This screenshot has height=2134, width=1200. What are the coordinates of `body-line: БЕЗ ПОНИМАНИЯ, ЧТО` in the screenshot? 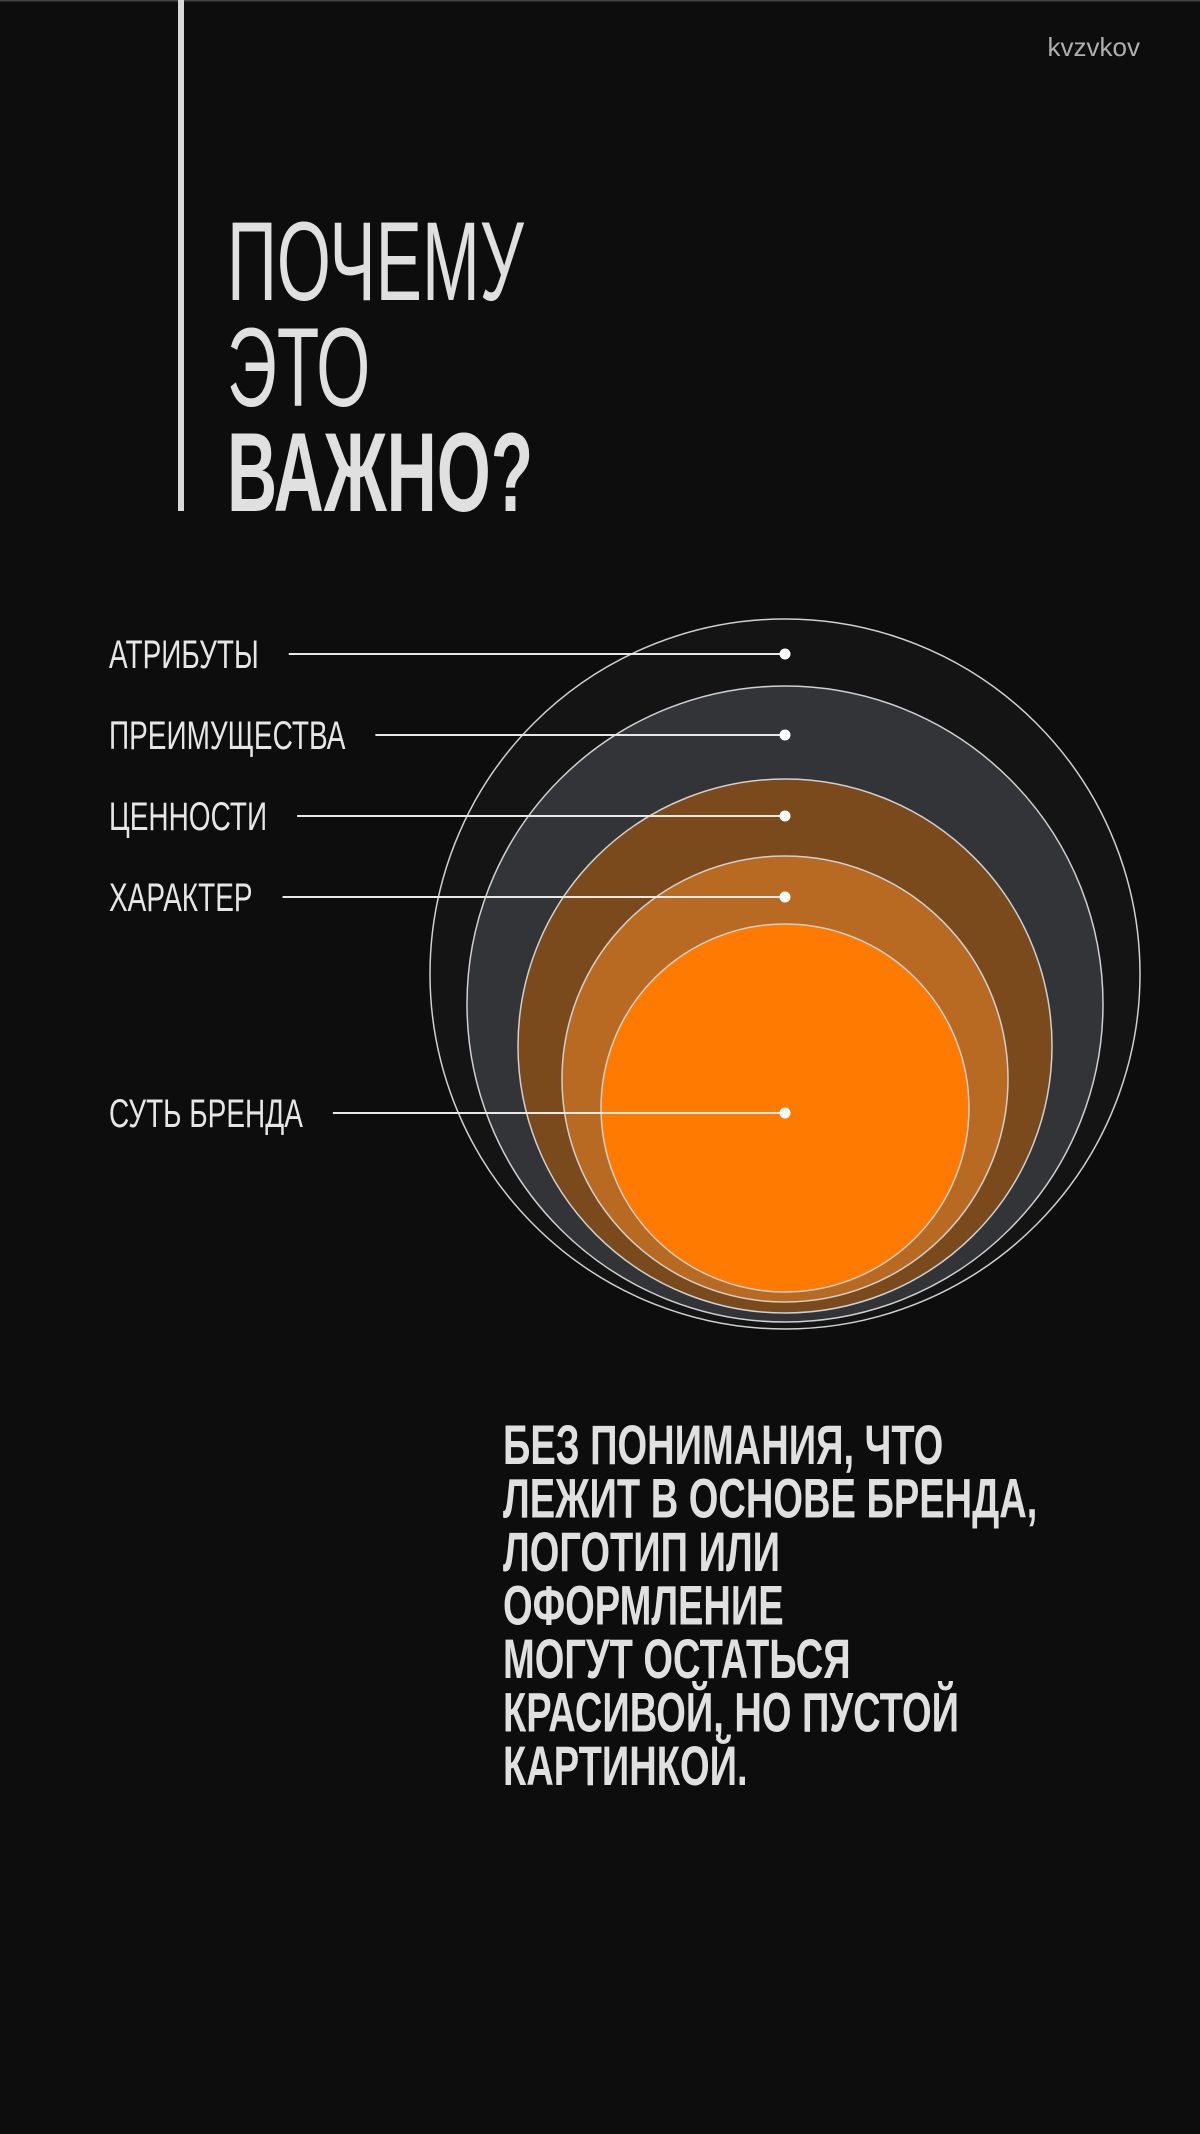 It's located at (723, 1446).